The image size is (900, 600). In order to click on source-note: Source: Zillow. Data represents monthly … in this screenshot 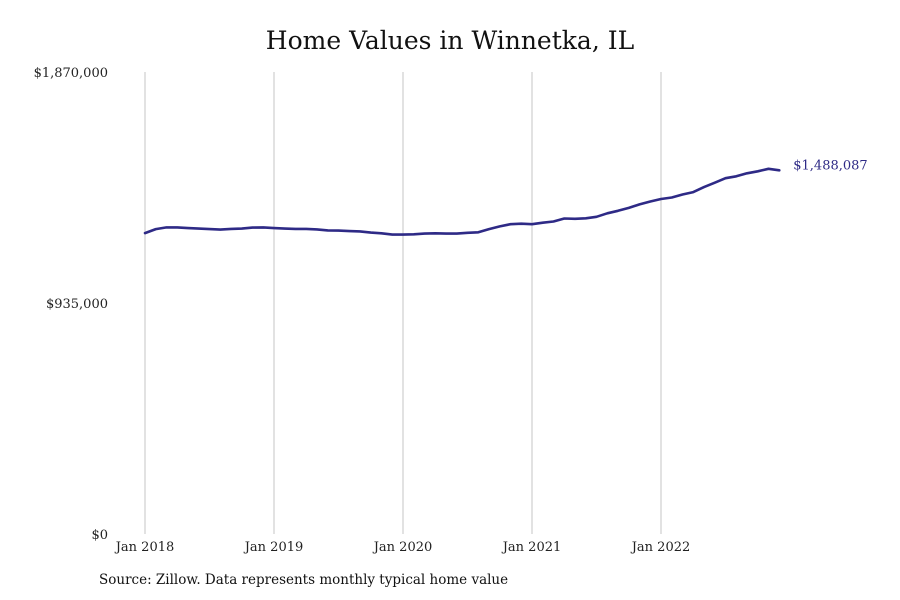, I will do `click(304, 580)`.